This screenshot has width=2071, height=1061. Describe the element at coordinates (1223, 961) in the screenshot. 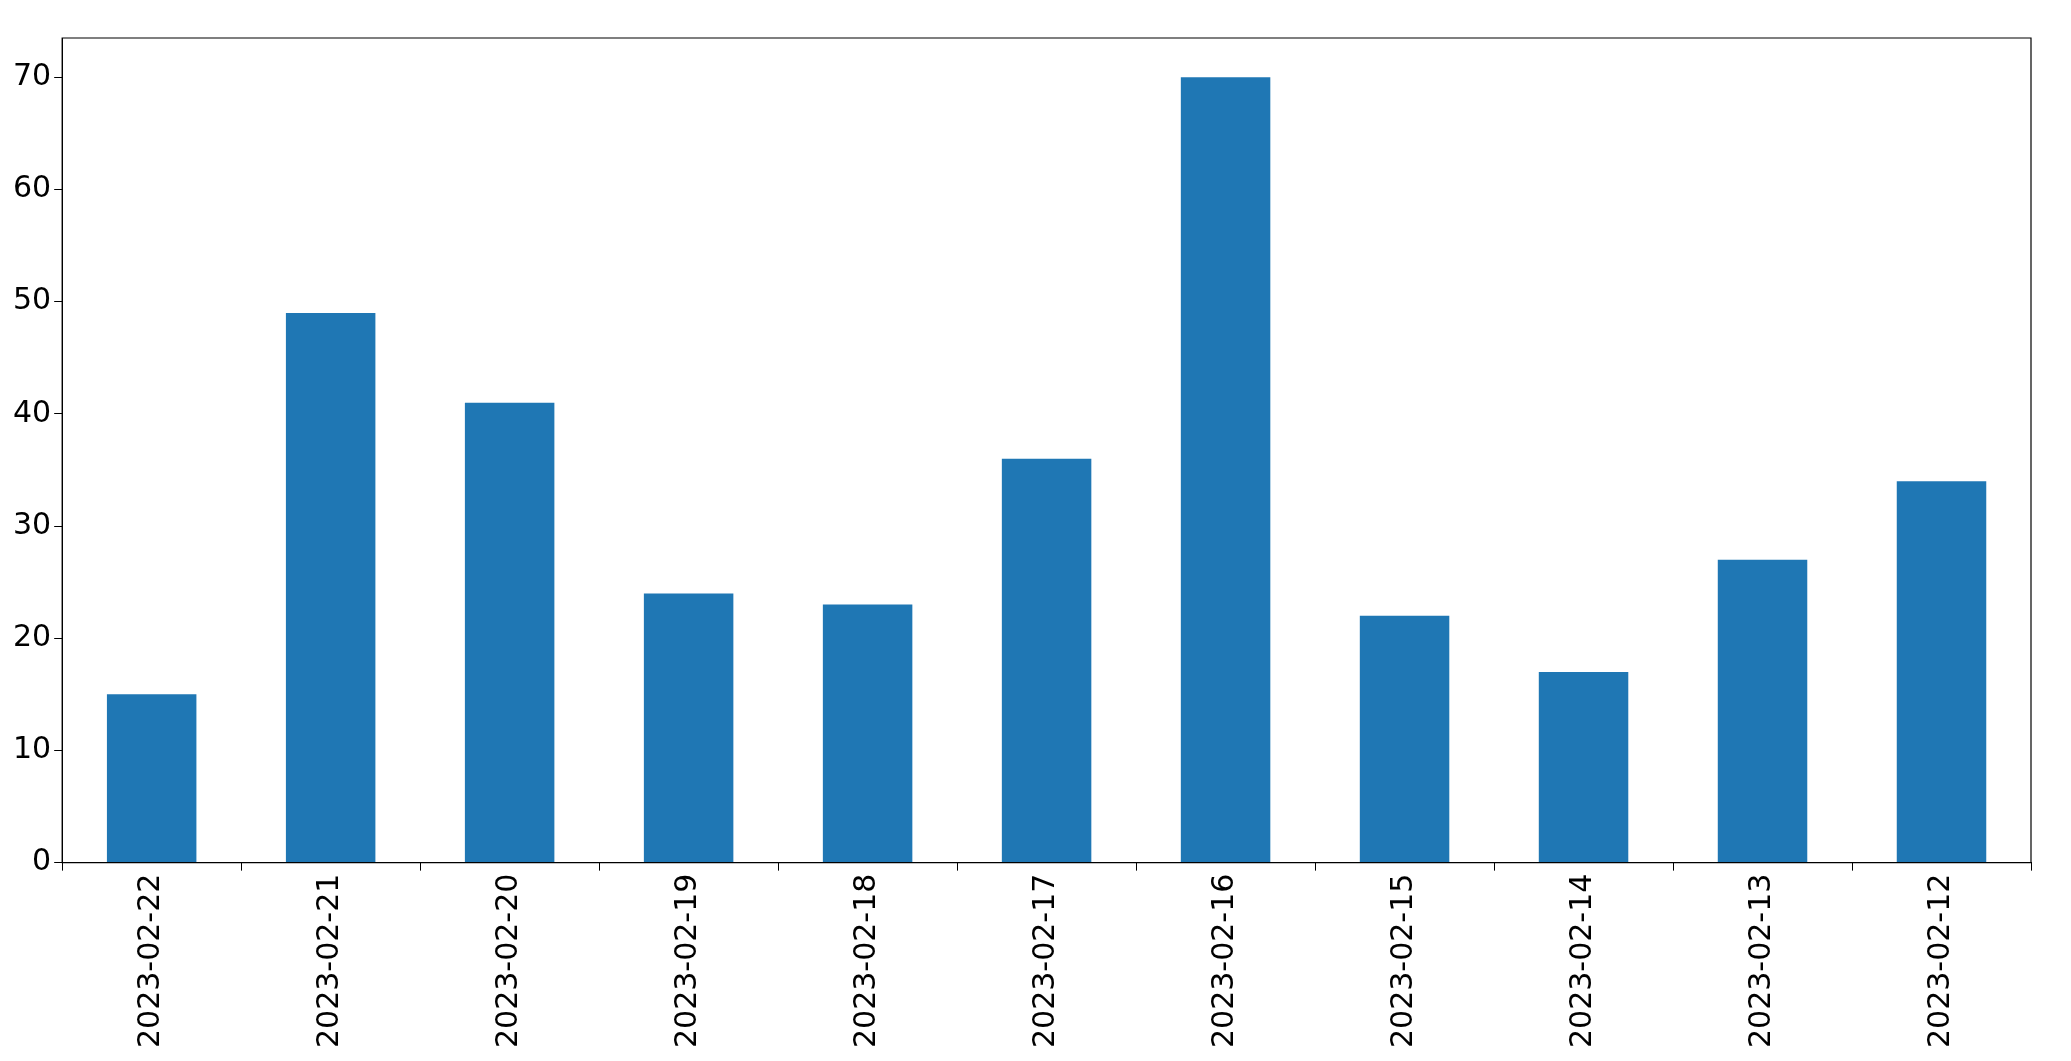

I see `x-tick-label: 2023-02-16` at that location.